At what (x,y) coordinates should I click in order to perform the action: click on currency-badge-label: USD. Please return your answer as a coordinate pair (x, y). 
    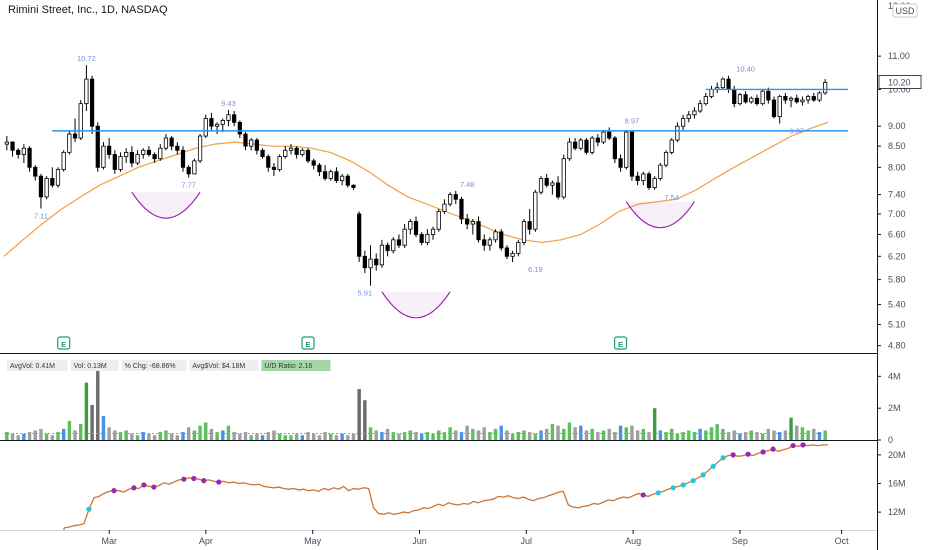
    Looking at the image, I should click on (905, 11).